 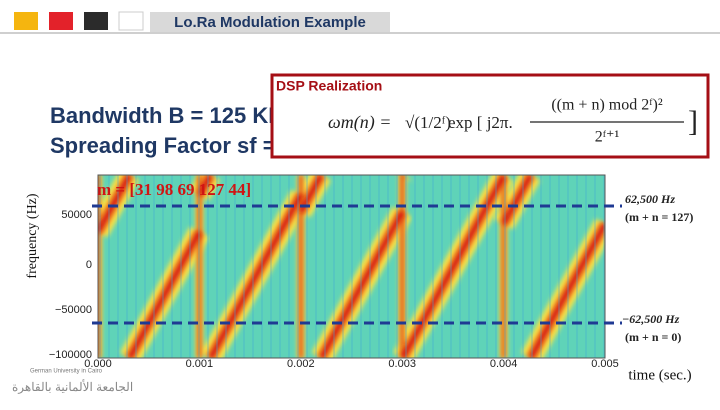 I want to click on y-tick-label: 50000, so click(x=76, y=215).